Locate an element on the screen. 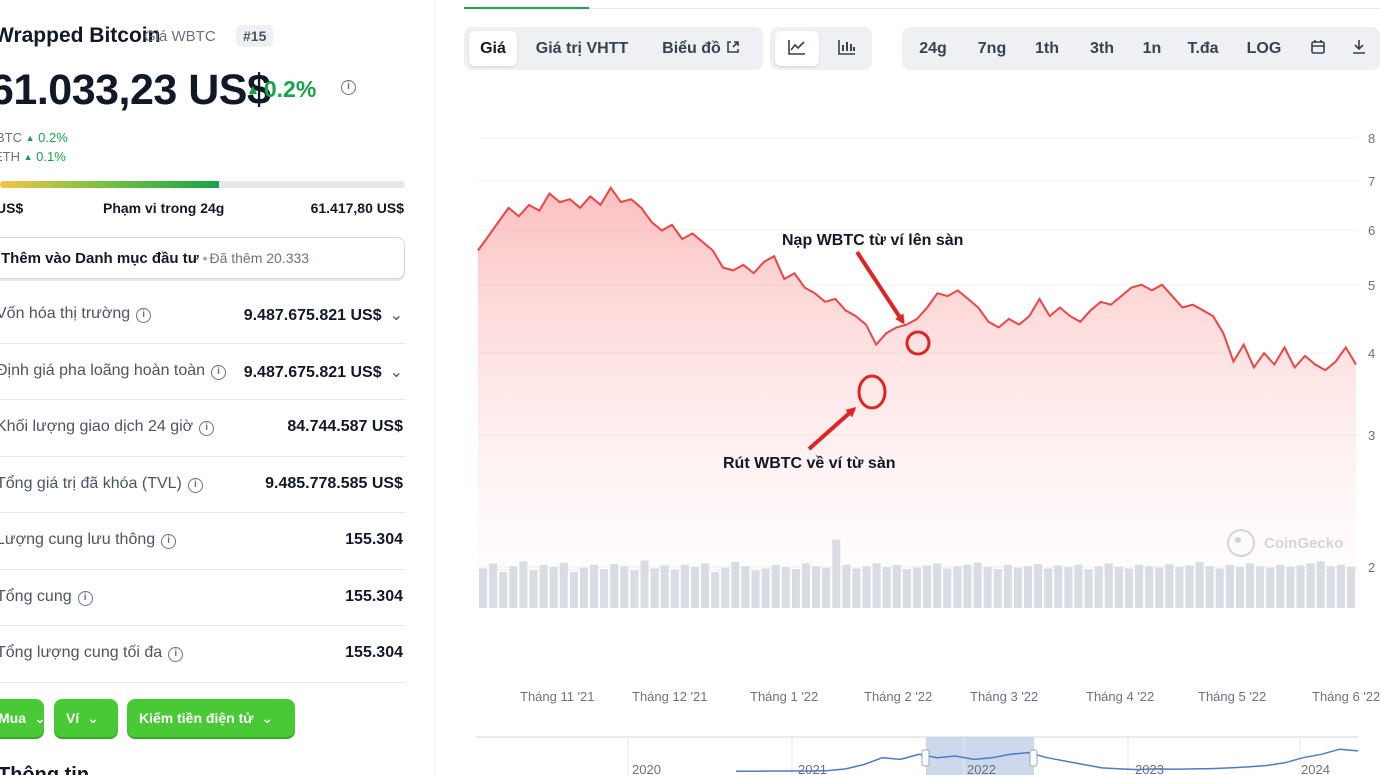 The width and height of the screenshot is (1380, 775). candlestick-icon is located at coordinates (846, 47).